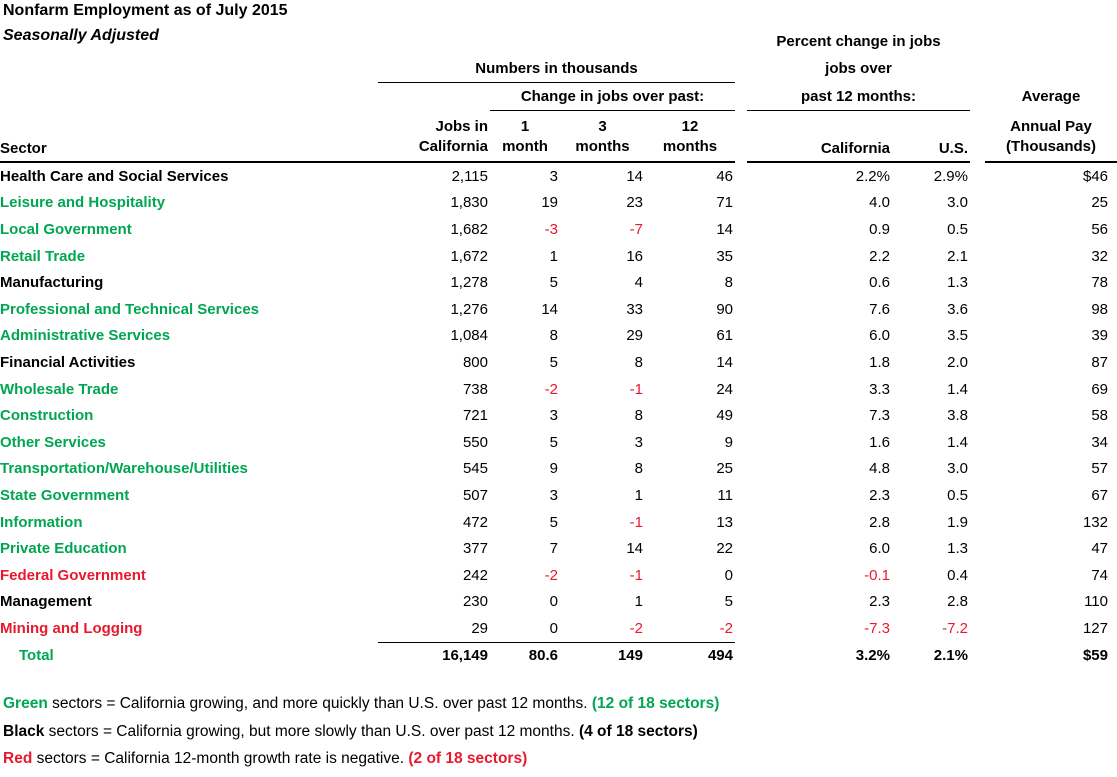  Describe the element at coordinates (469, 229) in the screenshot. I see `jobs-cell: 1,682` at that location.